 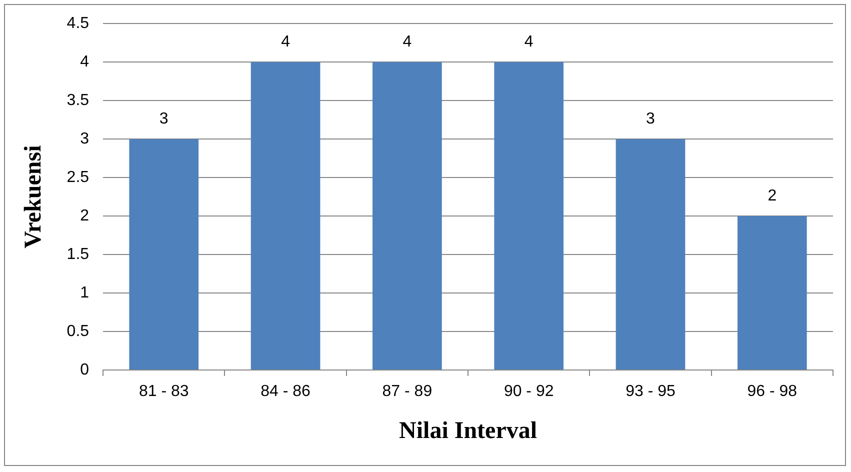 I want to click on x-axis-title: Nilai Interval, so click(x=468, y=431).